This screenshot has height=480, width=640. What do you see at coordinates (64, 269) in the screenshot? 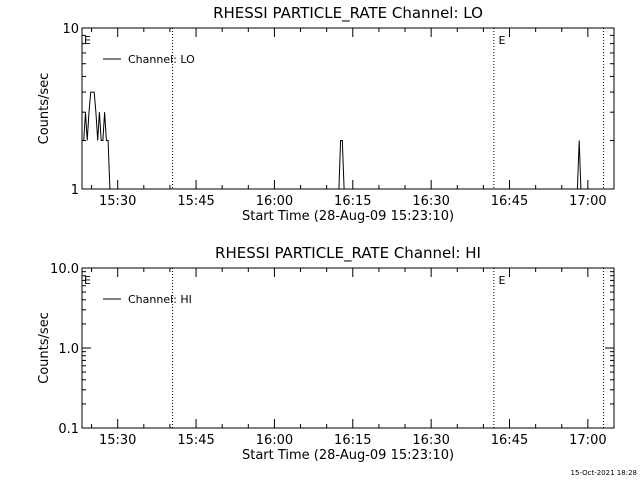
I see `y-tick-label: 10.0` at bounding box center [64, 269].